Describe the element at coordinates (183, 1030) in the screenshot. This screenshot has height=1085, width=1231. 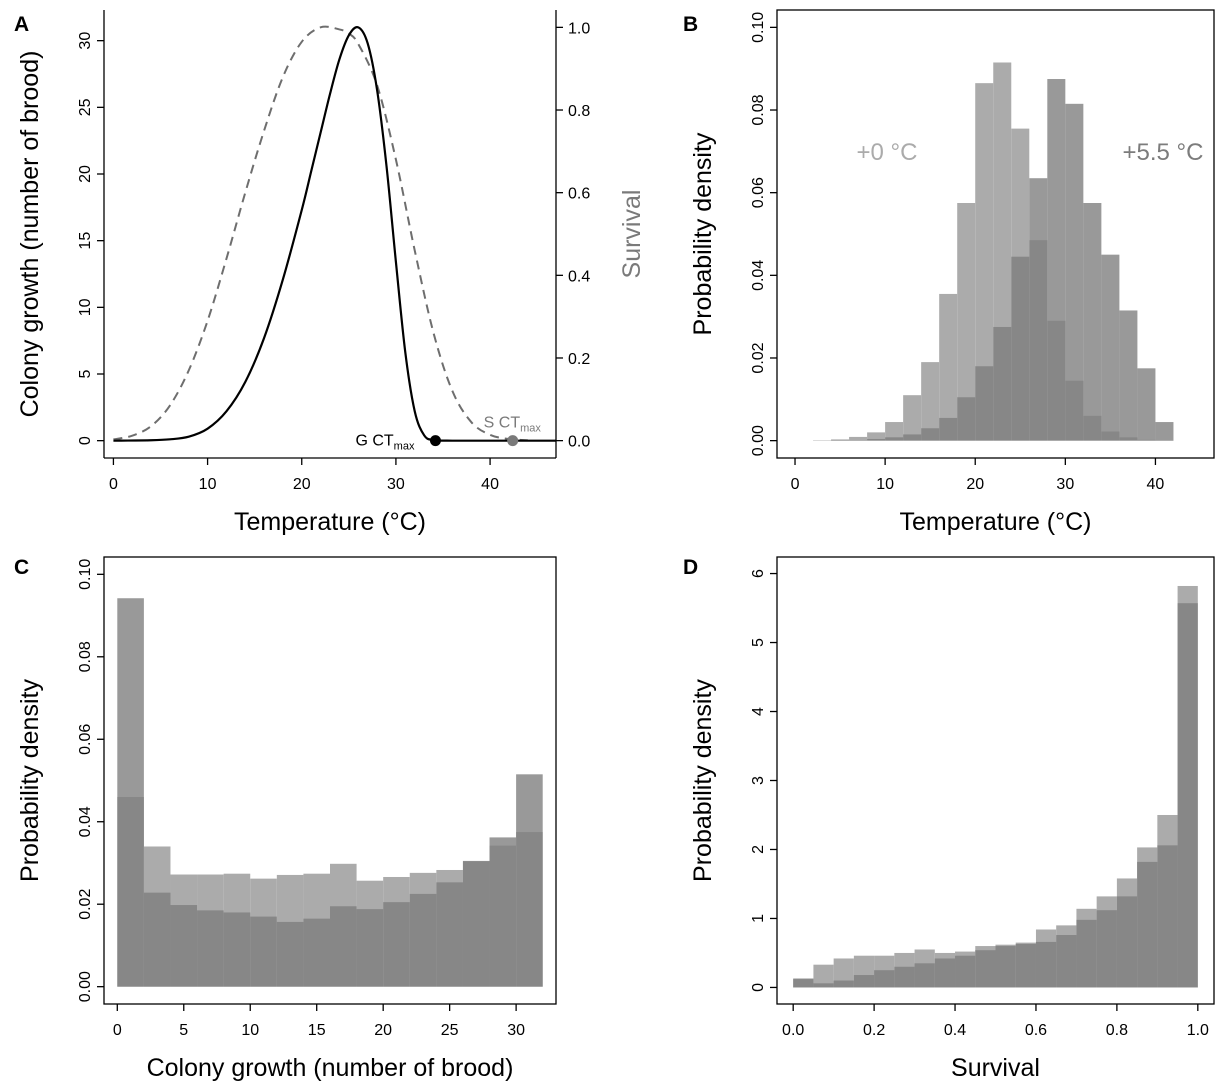
I see `x-tick-label: 5` at that location.